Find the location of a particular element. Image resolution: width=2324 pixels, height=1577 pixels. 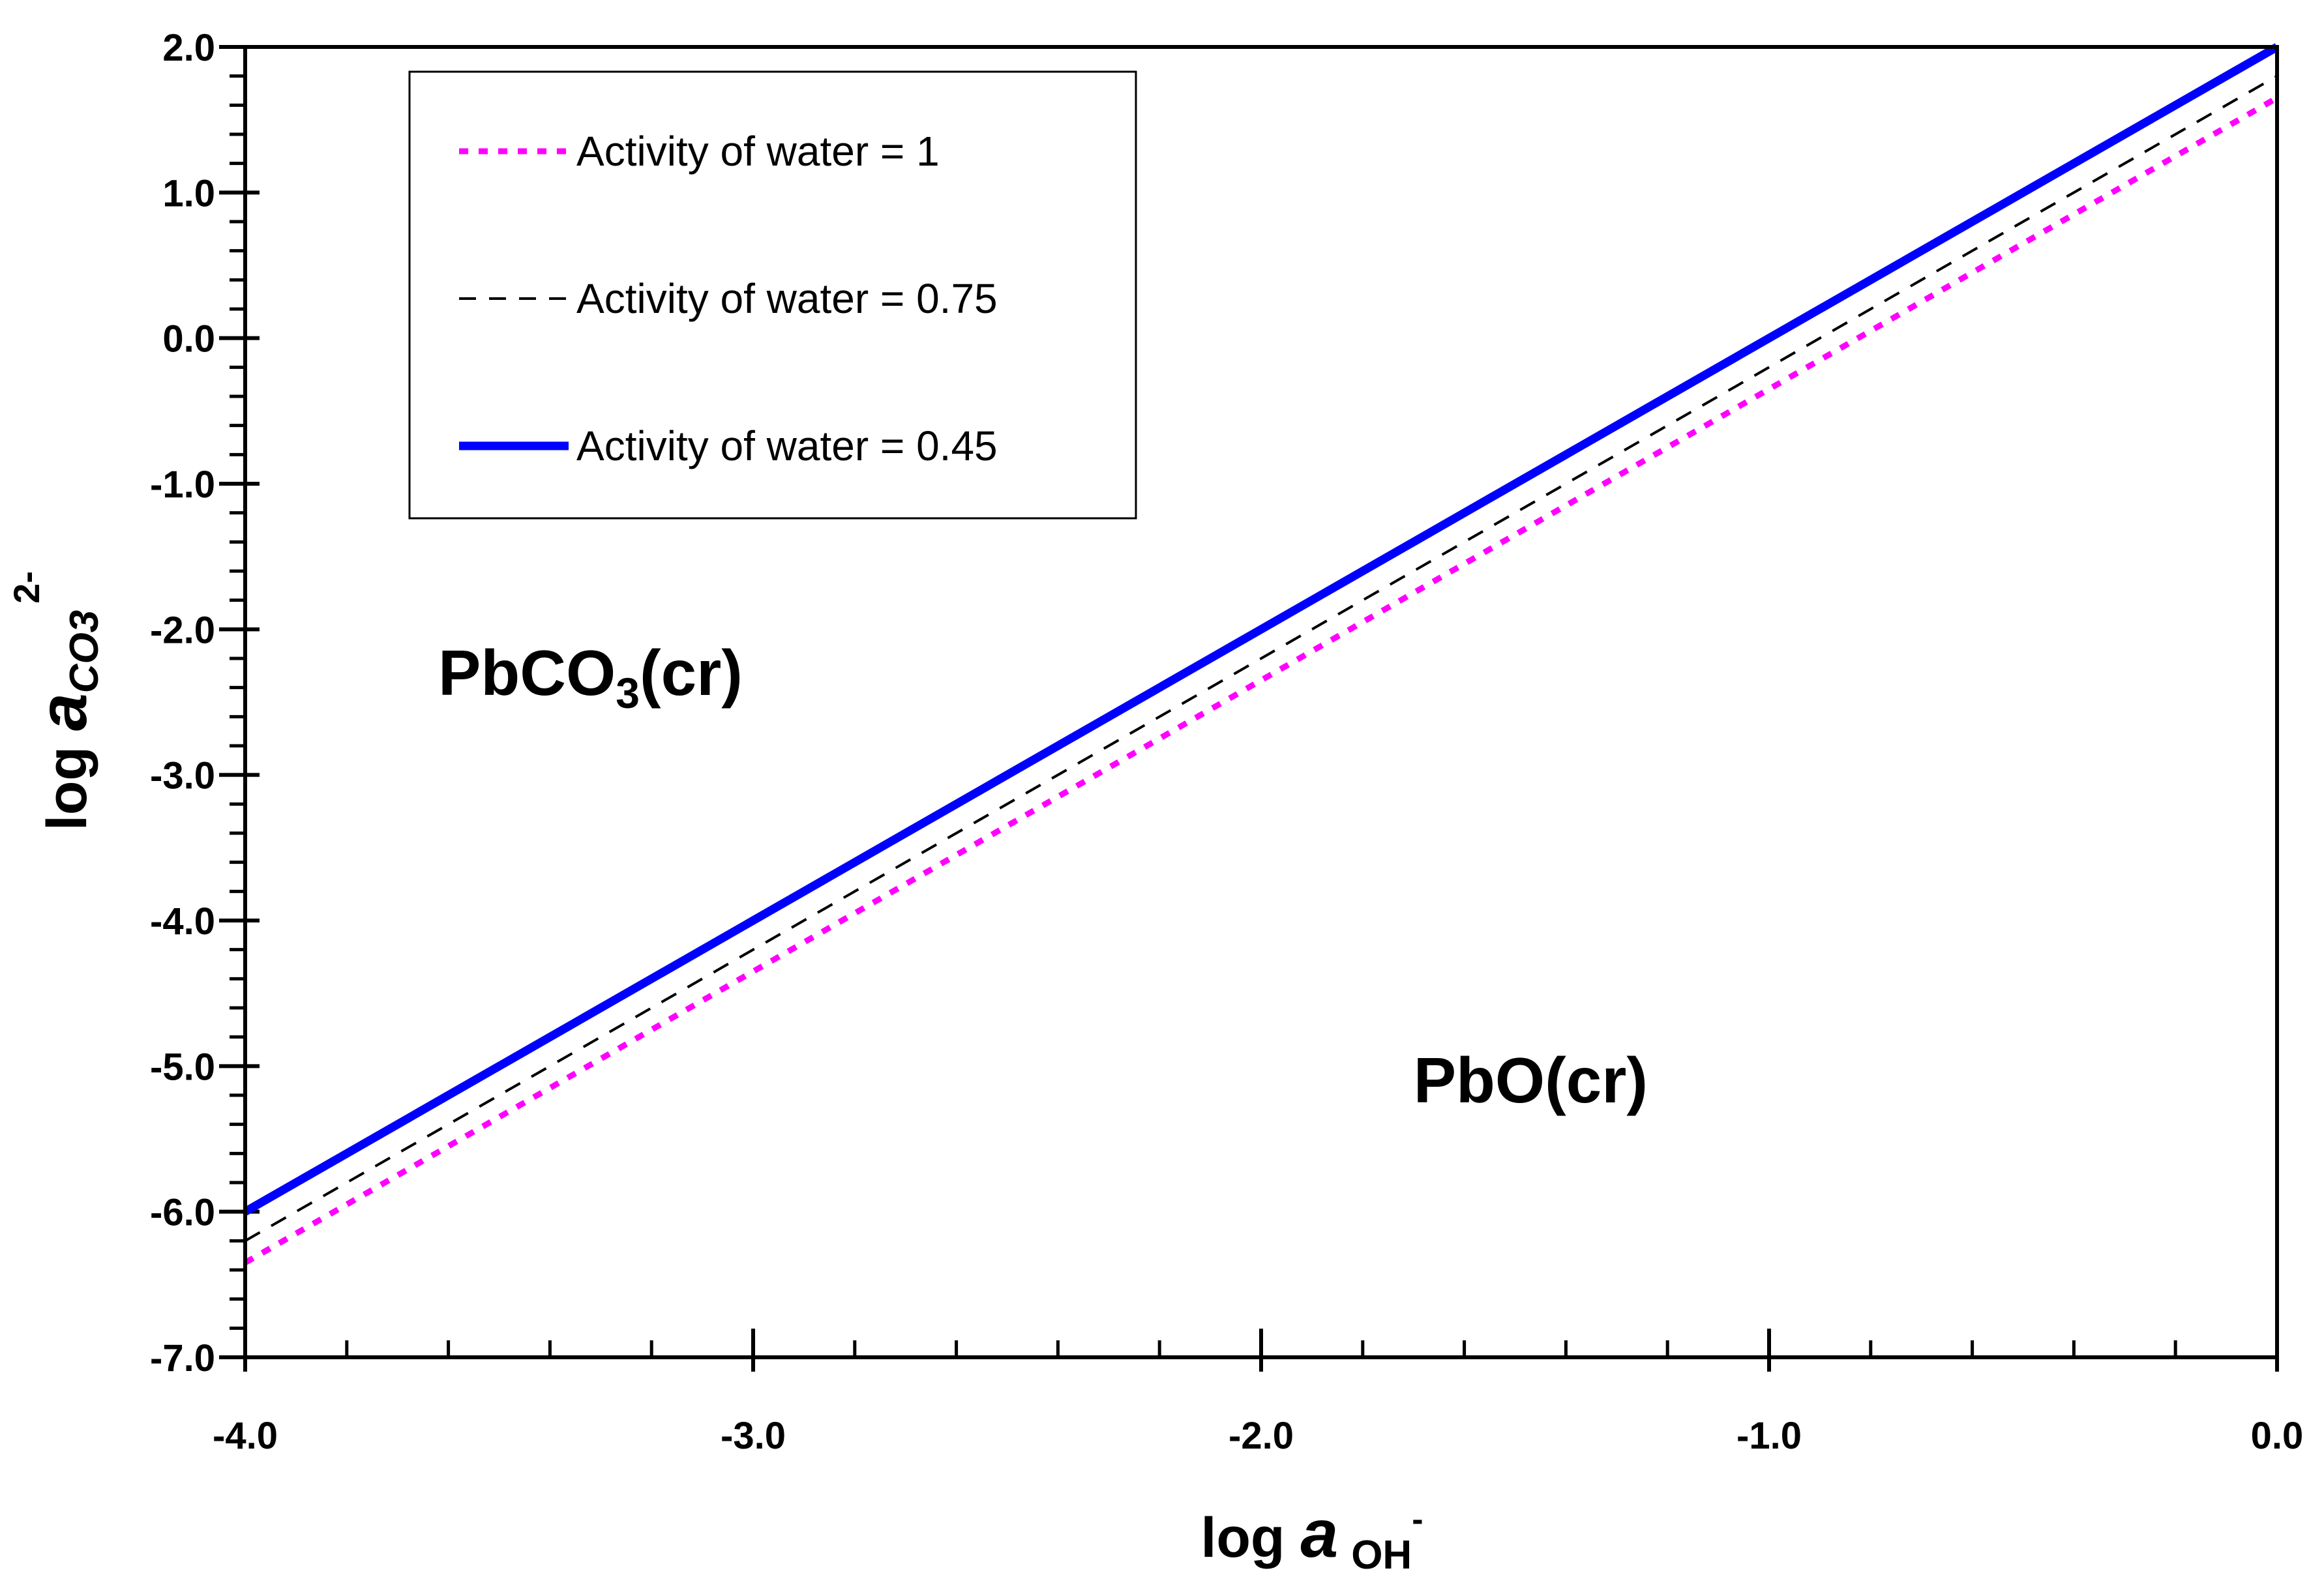

x-tick-label: -3.0 is located at coordinates (753, 1436).